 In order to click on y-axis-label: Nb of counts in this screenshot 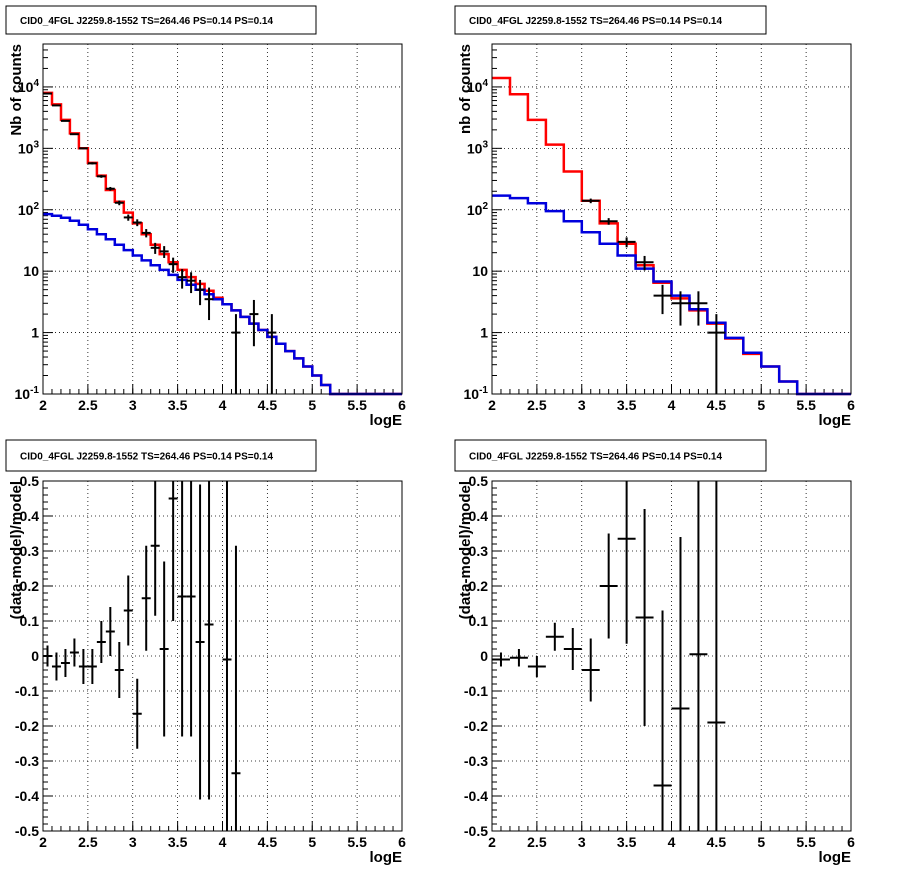, I will do `click(16, 90)`.